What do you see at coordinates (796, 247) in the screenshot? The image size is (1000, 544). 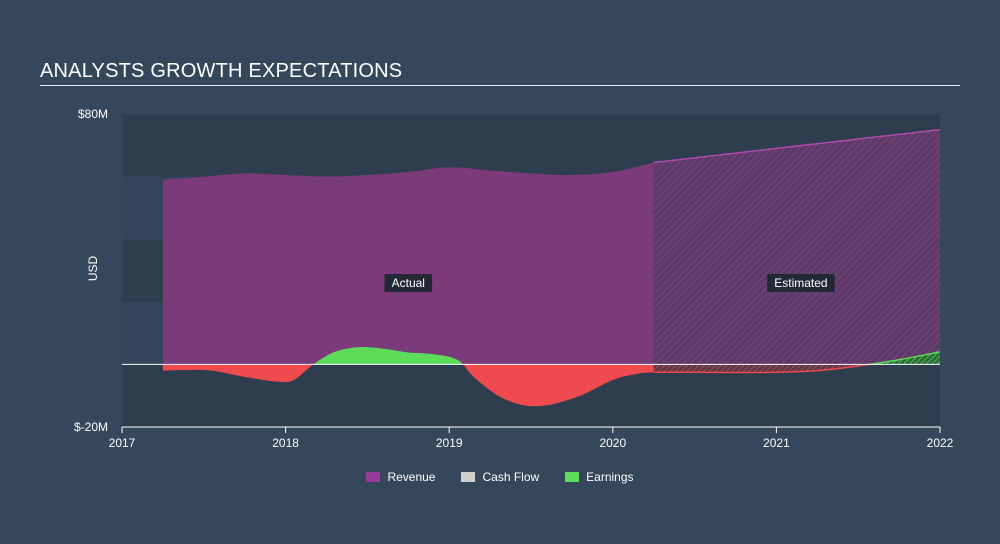 I see `revenue-area-estimated` at bounding box center [796, 247].